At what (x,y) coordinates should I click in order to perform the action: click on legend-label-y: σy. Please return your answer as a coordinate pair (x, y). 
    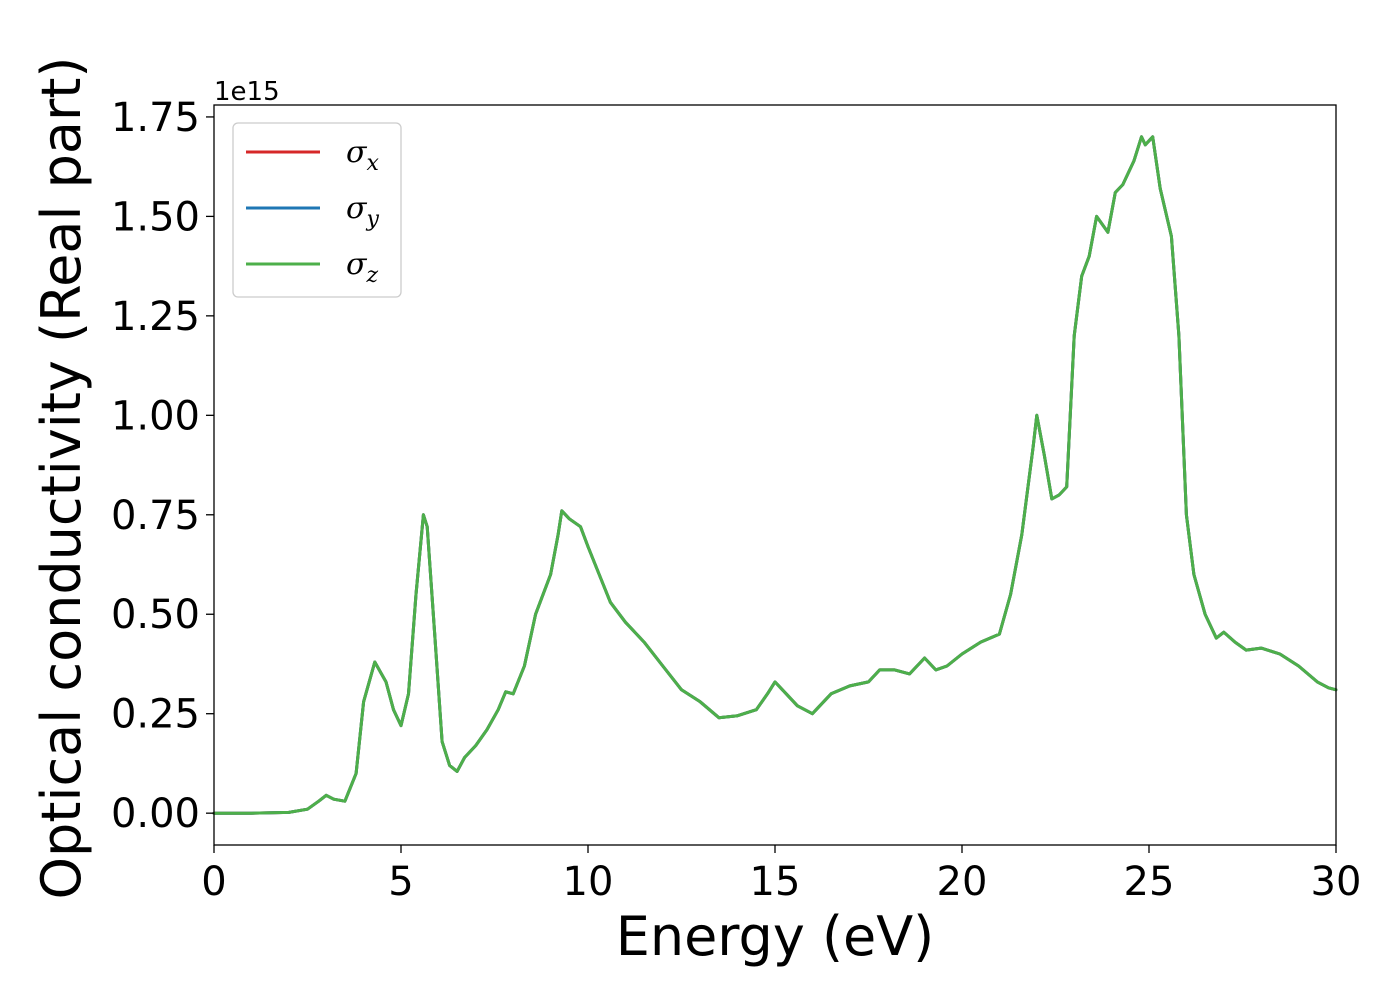
    Looking at the image, I should click on (362, 211).